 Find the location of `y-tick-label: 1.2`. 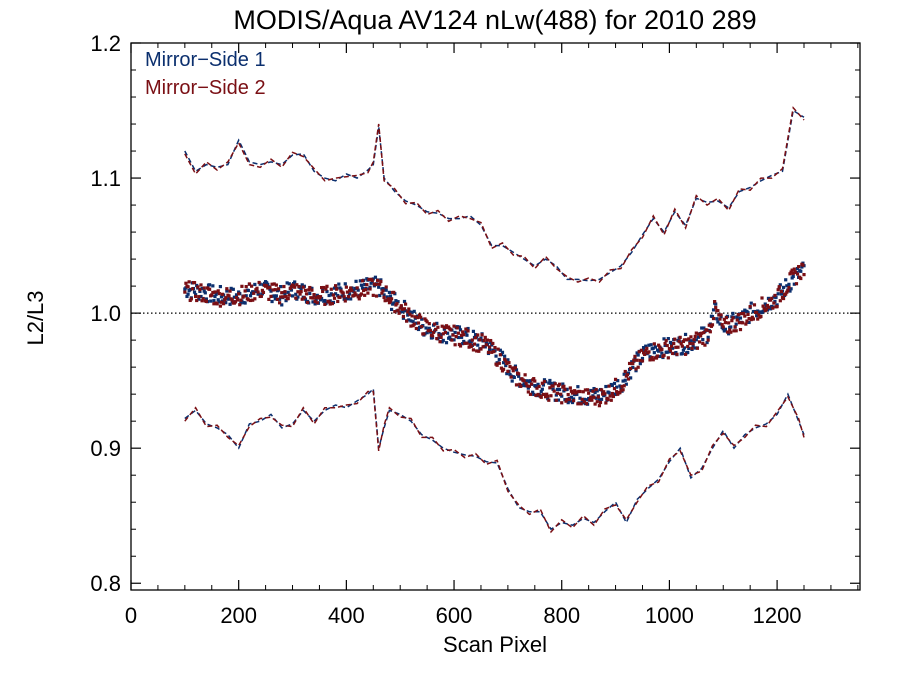

y-tick-label: 1.2 is located at coordinates (105, 43).